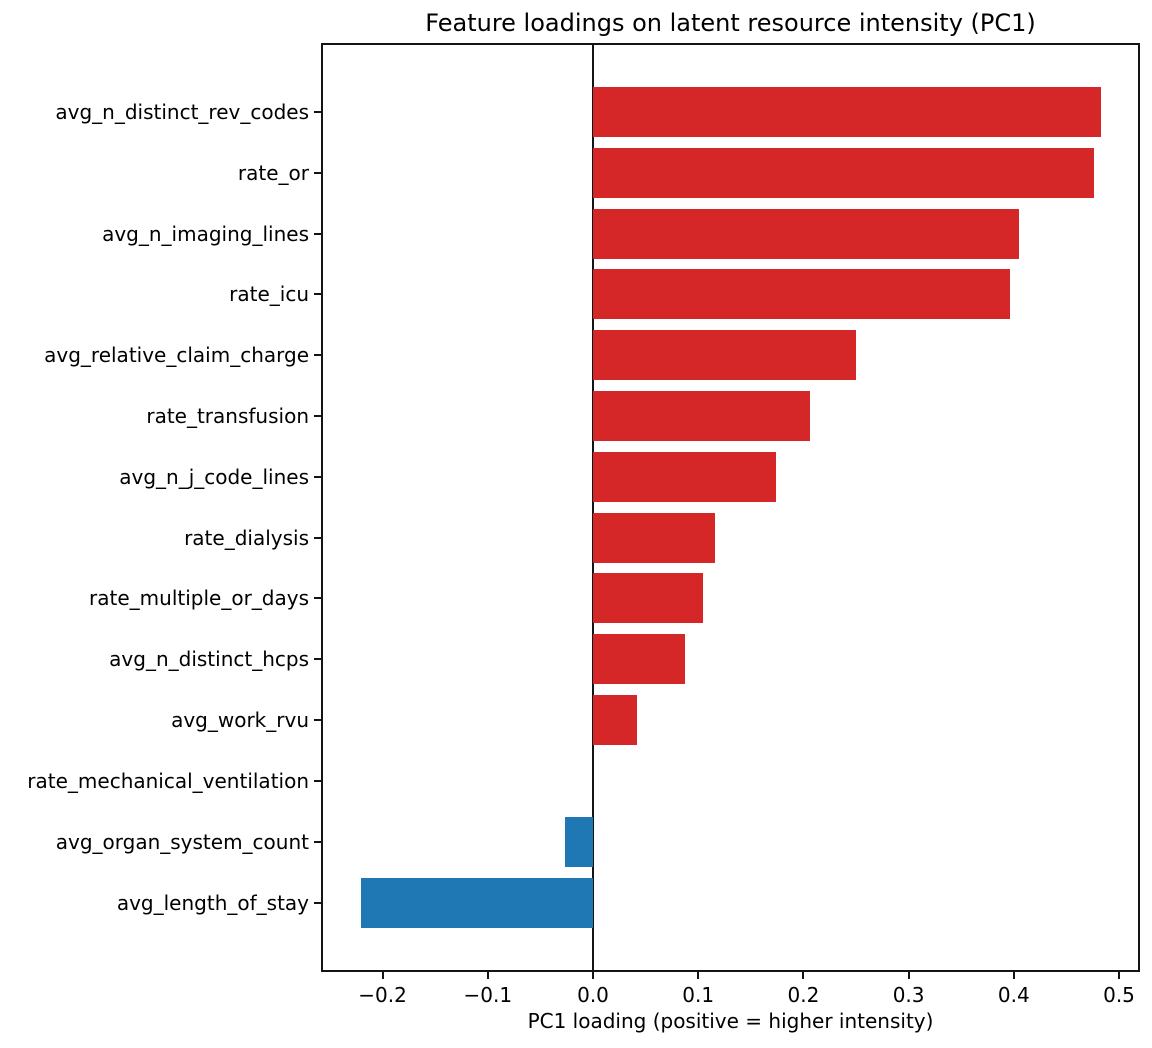 This screenshot has width=1152, height=1048. What do you see at coordinates (199, 598) in the screenshot?
I see `y-tick-label-rate_multiple_or_days: rate_multiple_or_days` at bounding box center [199, 598].